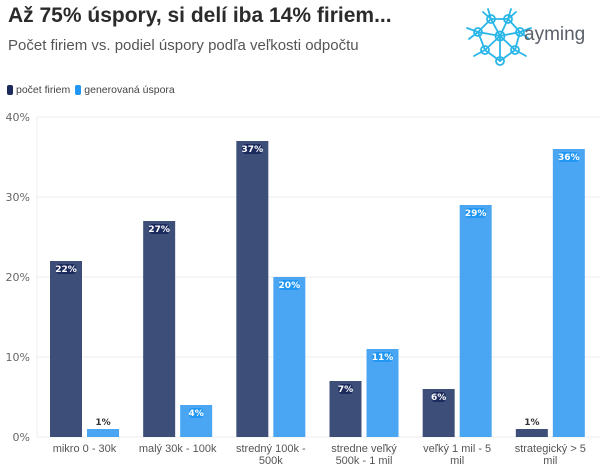  I want to click on ayming-logo-icon, so click(499, 37).